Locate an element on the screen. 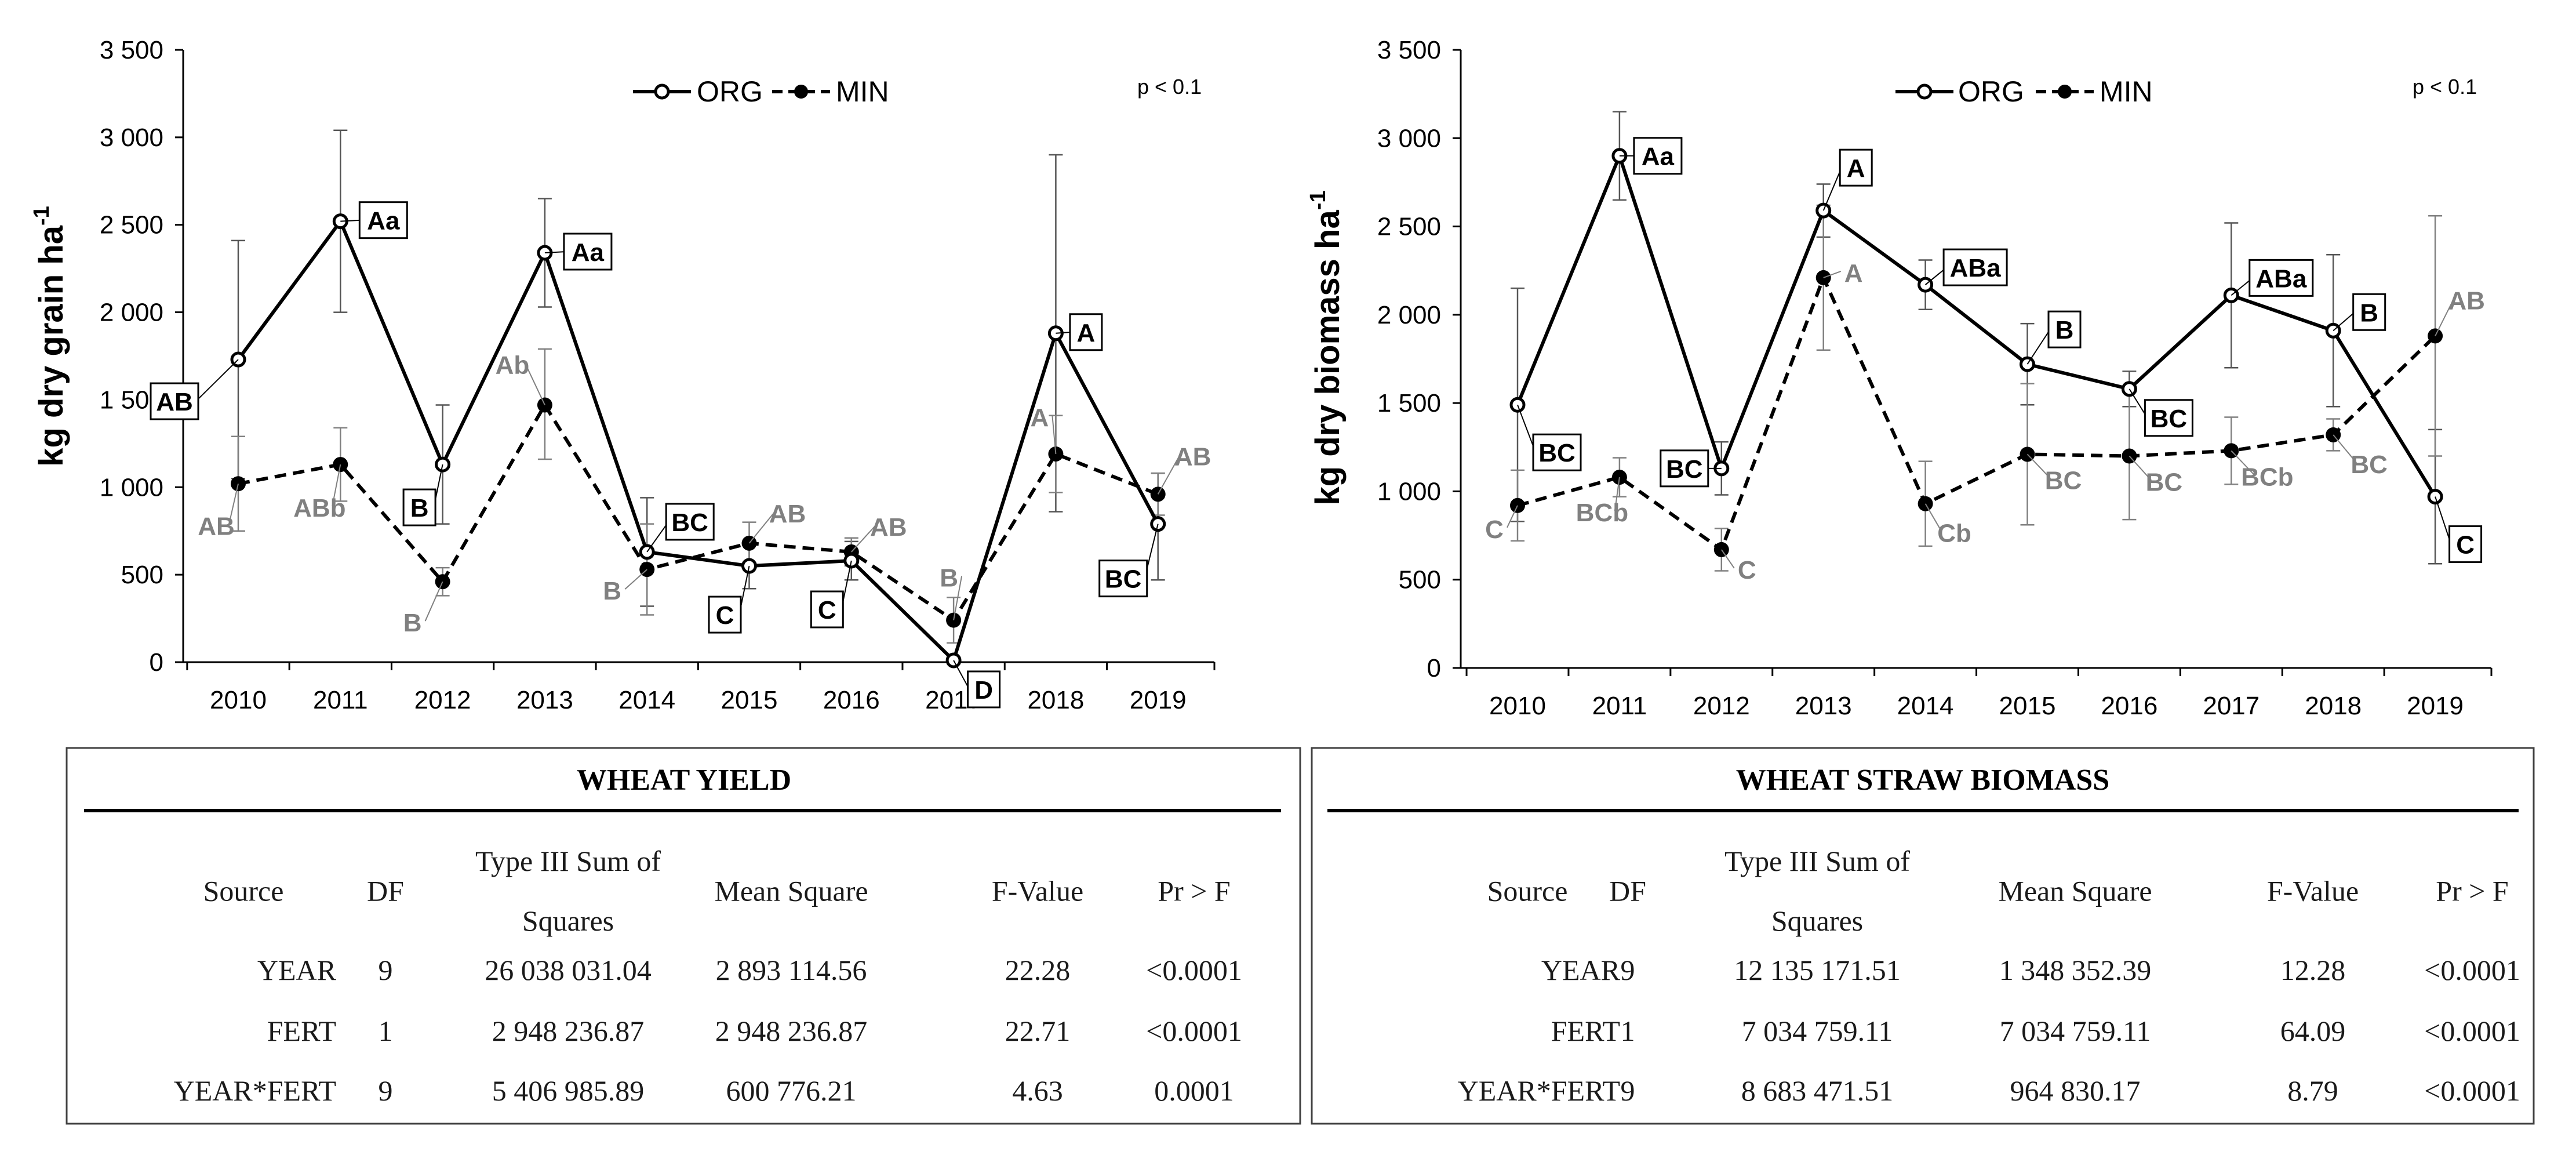 The width and height of the screenshot is (2576, 1155). table-cell: 2 948 236.87 is located at coordinates (792, 1031).